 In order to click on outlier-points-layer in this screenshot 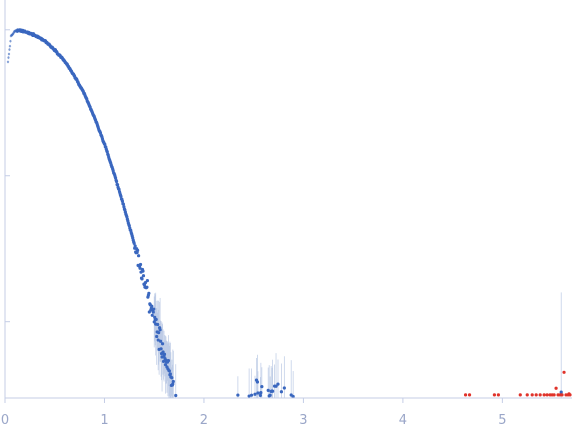, I will do `click(517, 383)`.